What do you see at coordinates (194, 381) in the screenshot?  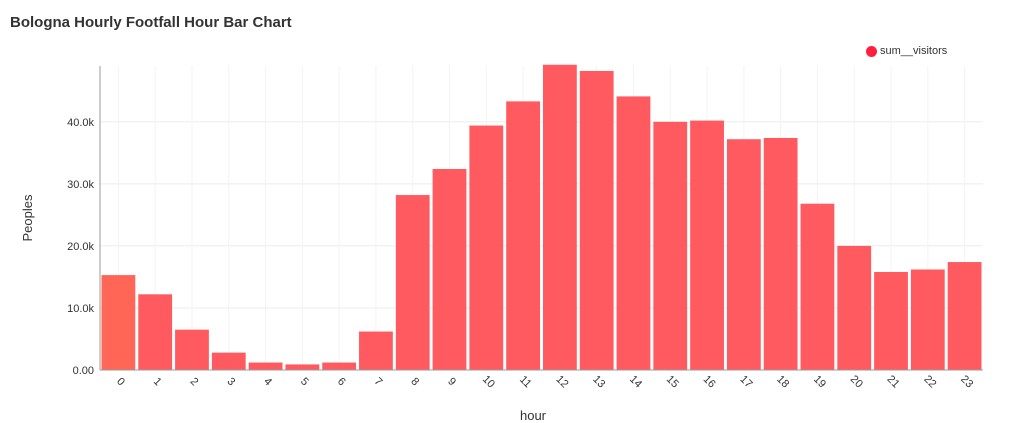 I see `x-tick-label: 2` at bounding box center [194, 381].